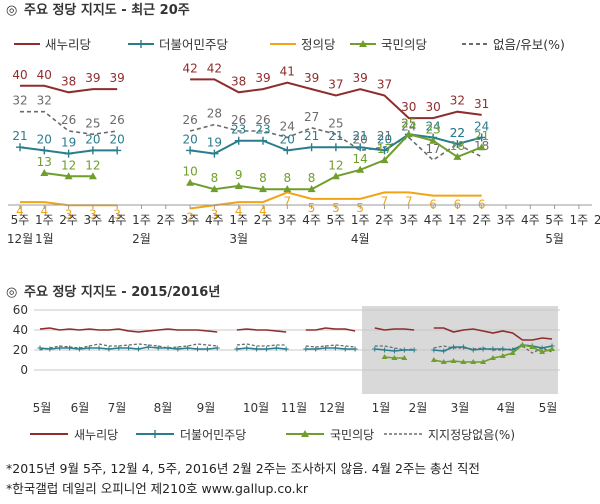  Describe the element at coordinates (163, 408) in the screenshot. I see `x-month-tick-label: 8월` at that location.